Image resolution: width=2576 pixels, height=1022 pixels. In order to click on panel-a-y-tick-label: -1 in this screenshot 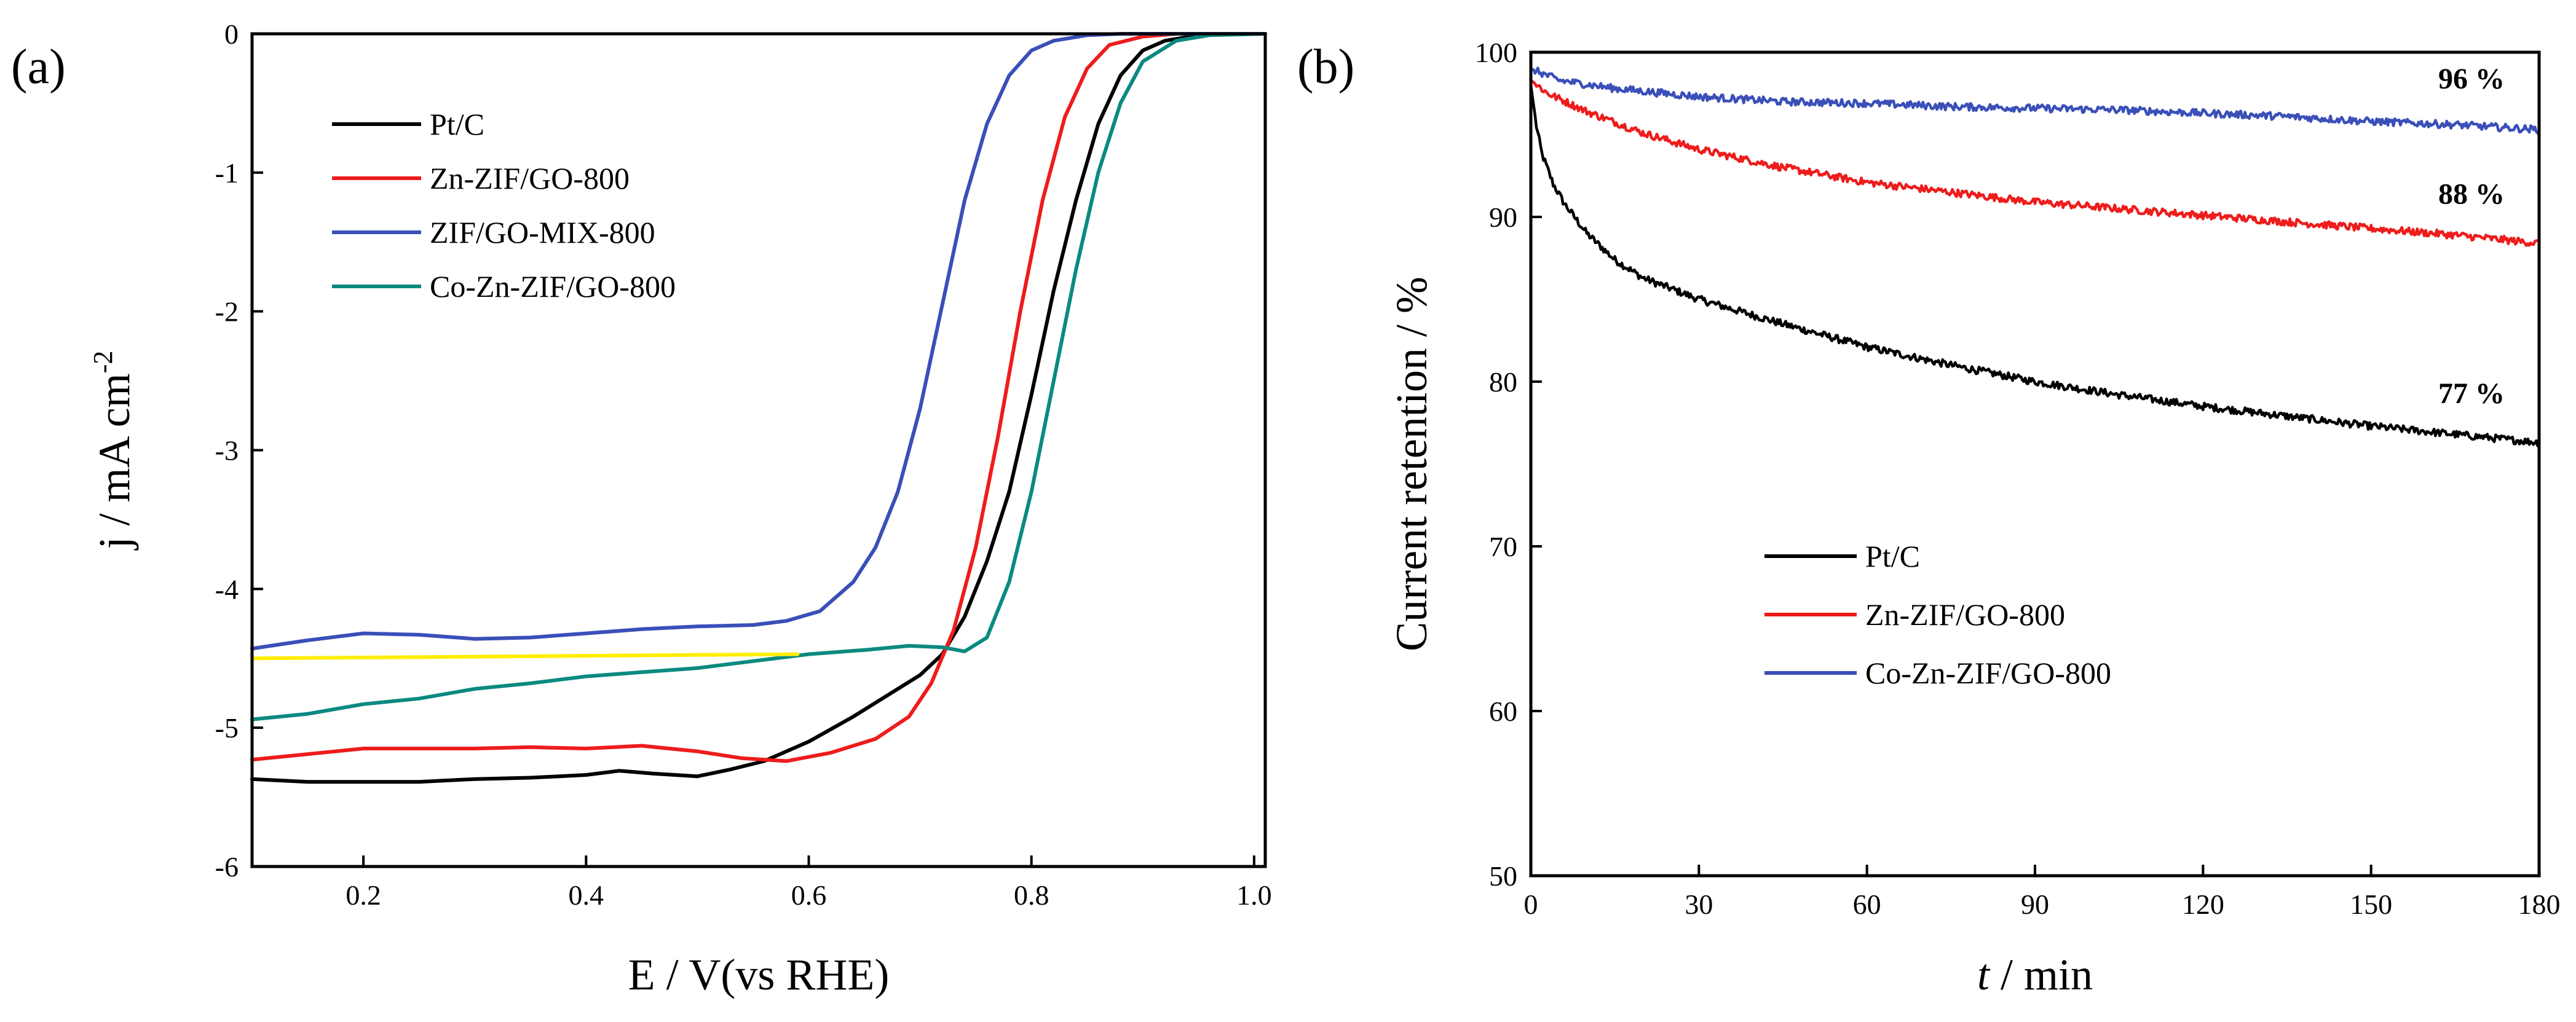, I will do `click(227, 173)`.